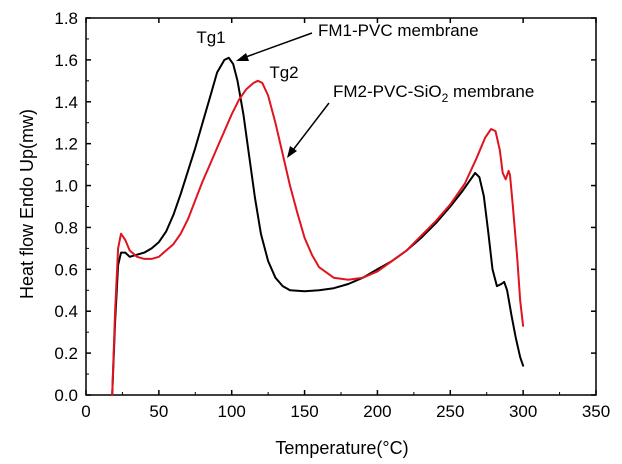  Describe the element at coordinates (283, 72) in the screenshot. I see `tg2-label: Tg2` at that location.